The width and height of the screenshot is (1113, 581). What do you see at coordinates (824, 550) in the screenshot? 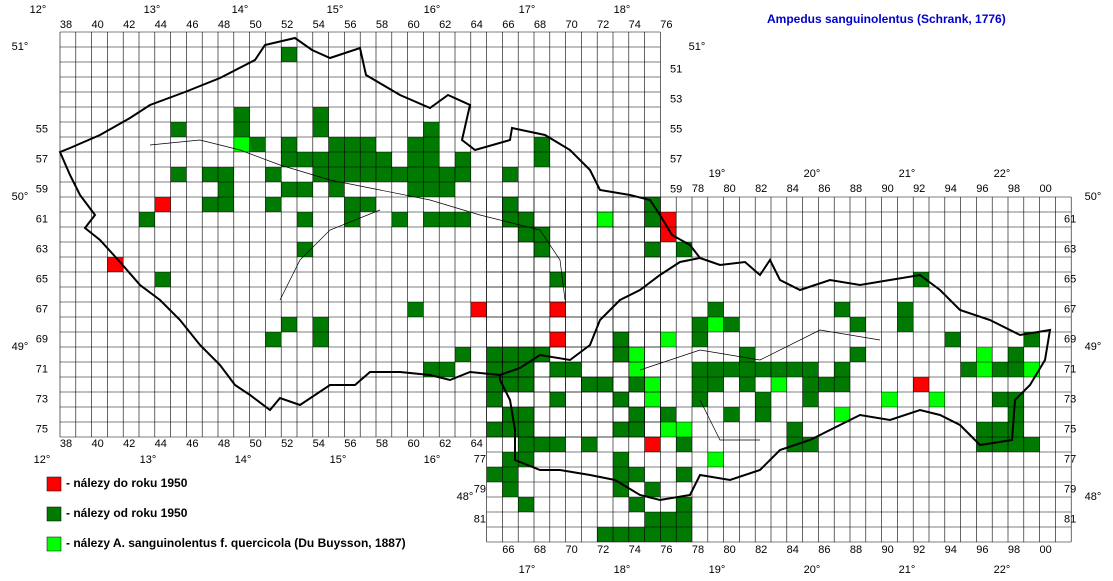
I see `column-label: 86` at bounding box center [824, 550].